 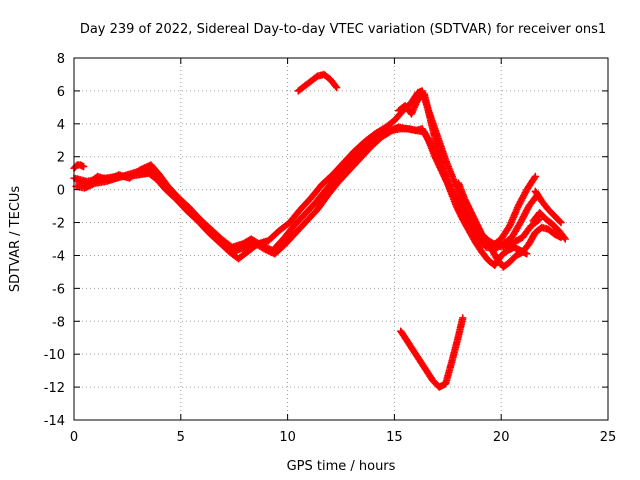 What do you see at coordinates (58, 224) in the screenshot?
I see `y-tick-label: -2` at bounding box center [58, 224].